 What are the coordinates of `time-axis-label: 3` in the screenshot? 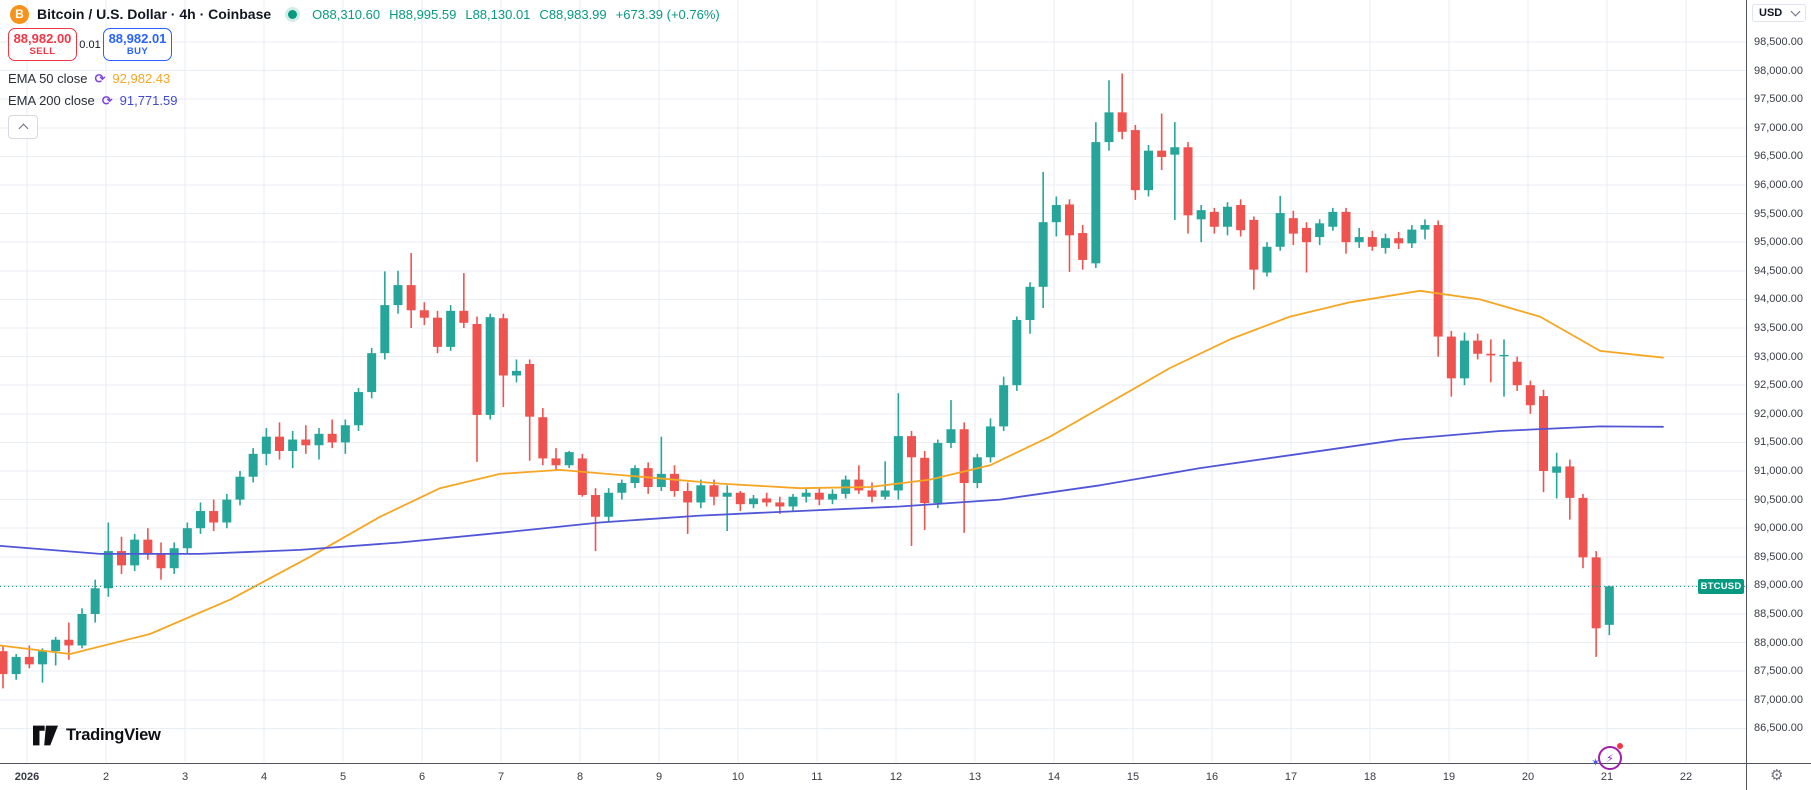 It's located at (185, 777).